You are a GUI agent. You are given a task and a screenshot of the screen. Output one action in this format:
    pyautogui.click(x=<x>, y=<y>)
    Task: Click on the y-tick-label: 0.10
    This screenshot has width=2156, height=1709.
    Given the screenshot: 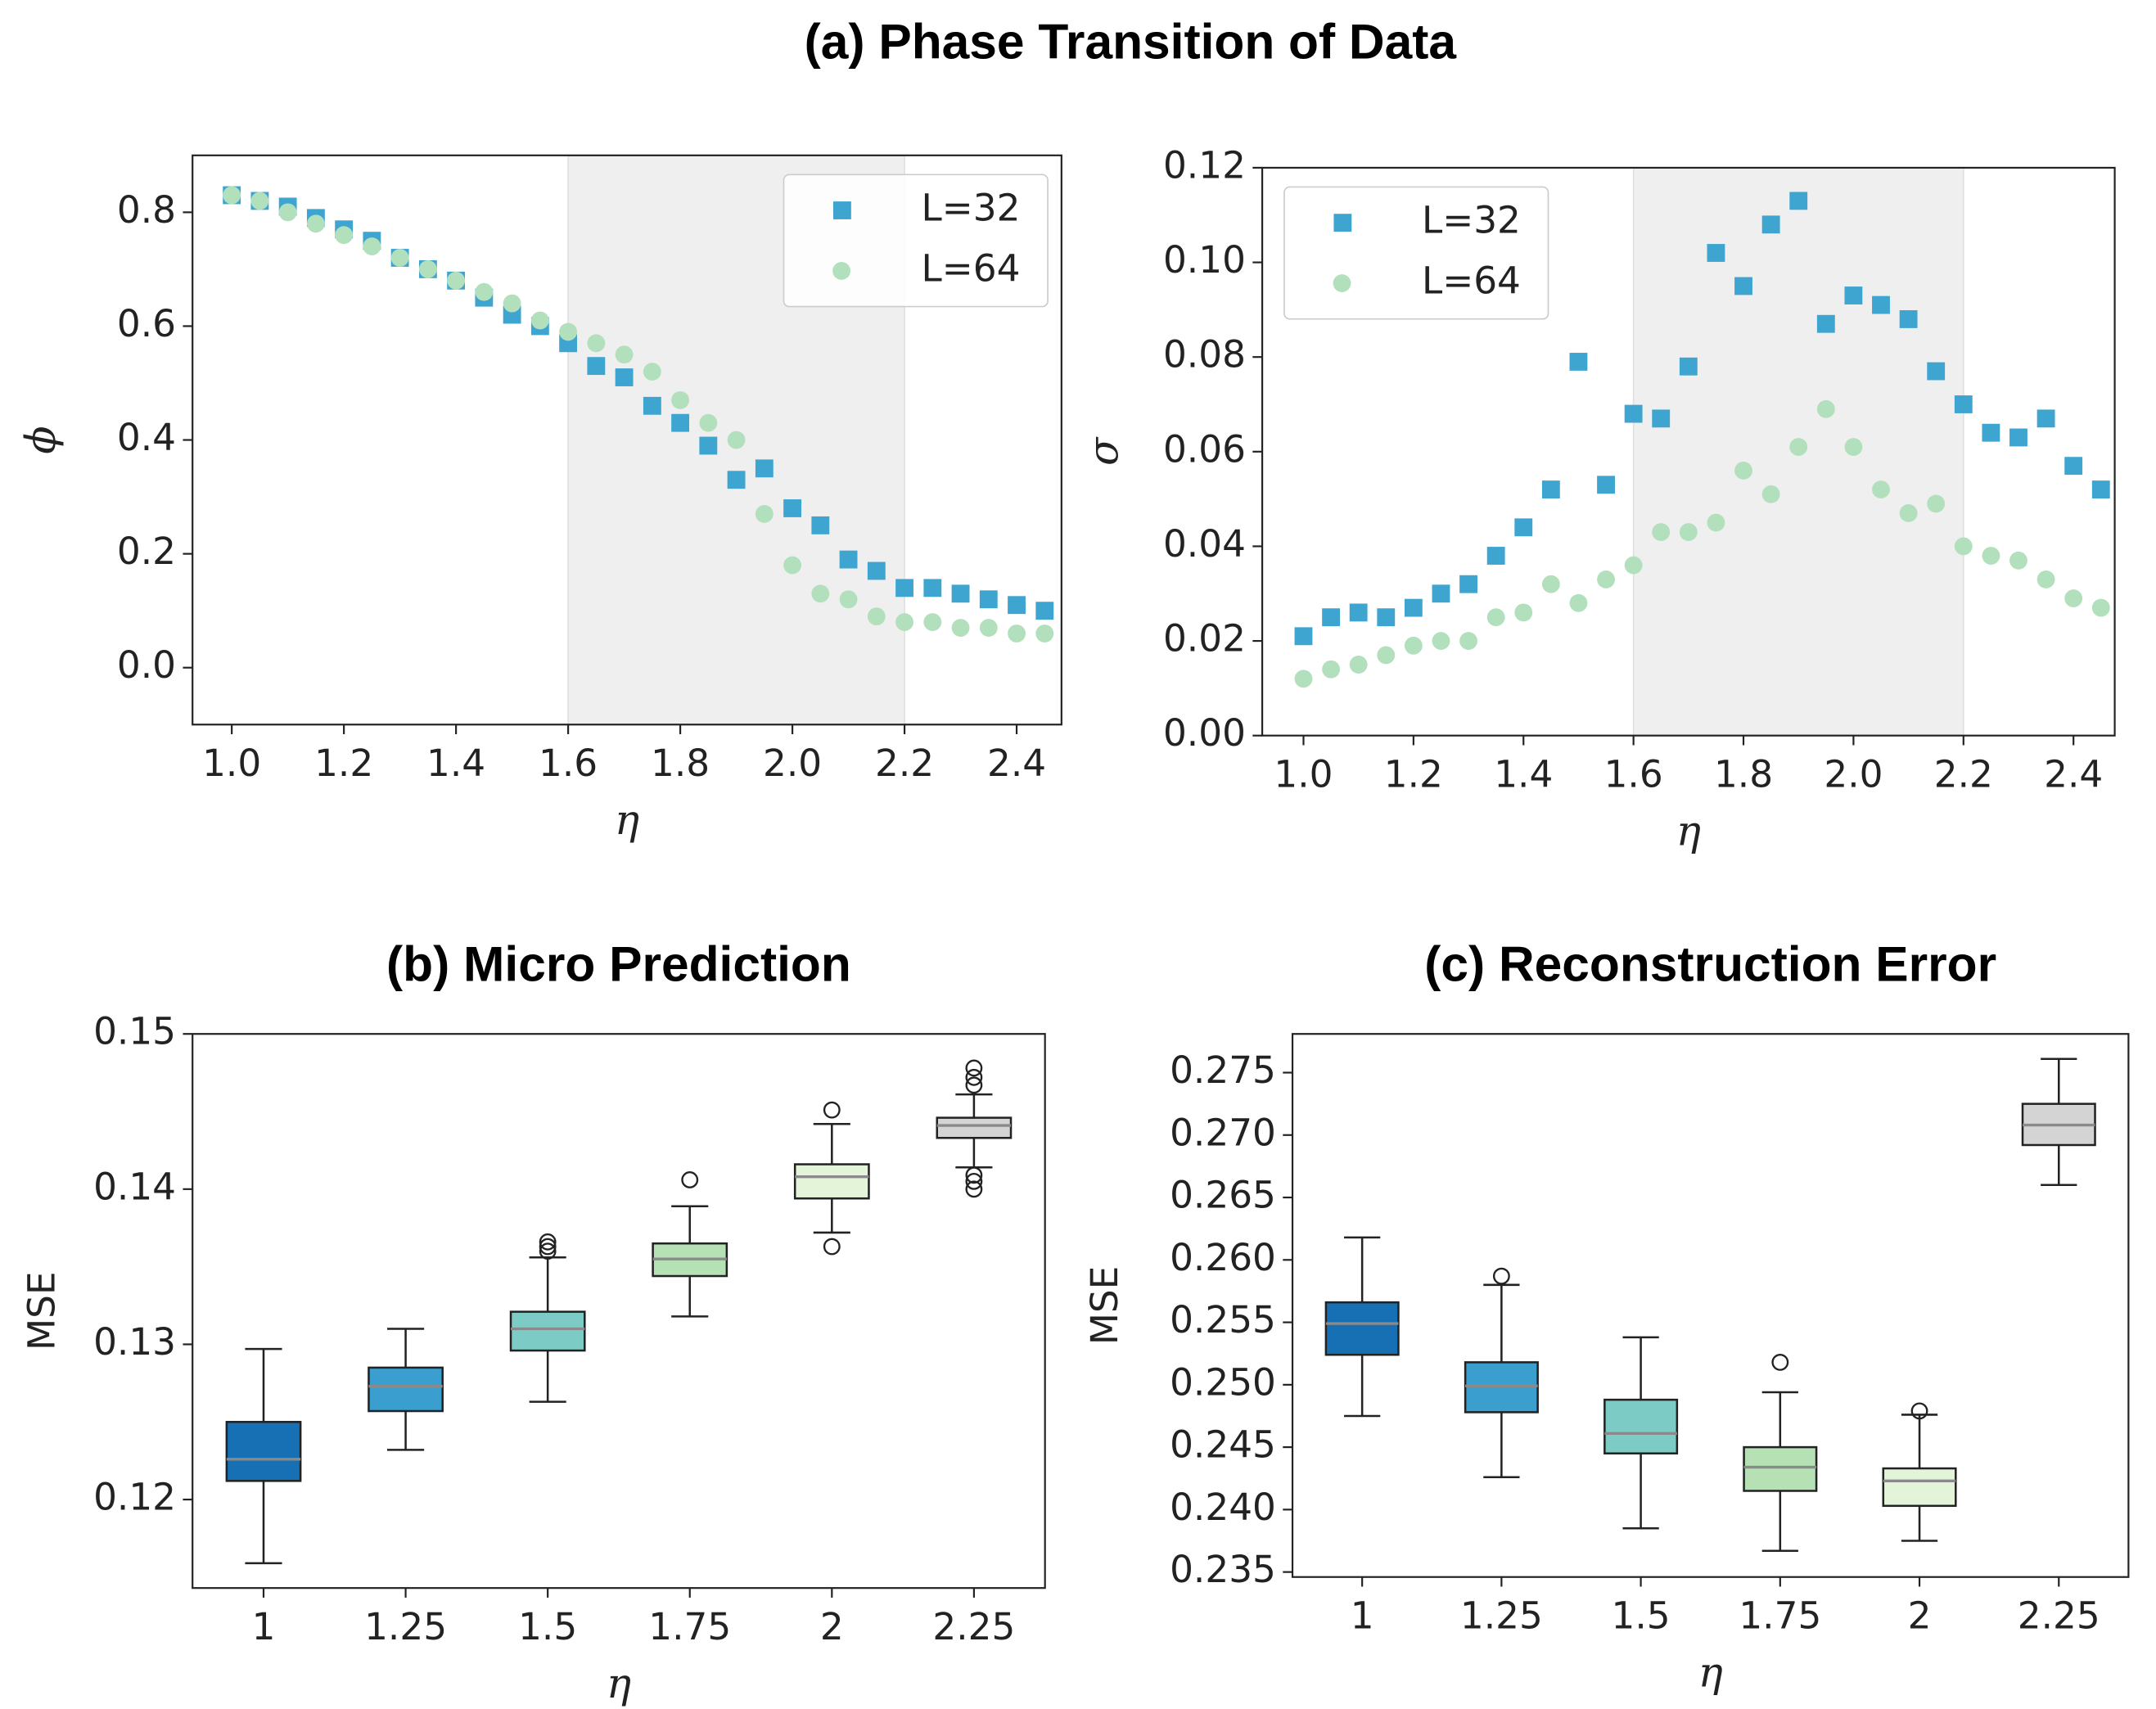 What is the action you would take?
    pyautogui.click(x=1204, y=260)
    